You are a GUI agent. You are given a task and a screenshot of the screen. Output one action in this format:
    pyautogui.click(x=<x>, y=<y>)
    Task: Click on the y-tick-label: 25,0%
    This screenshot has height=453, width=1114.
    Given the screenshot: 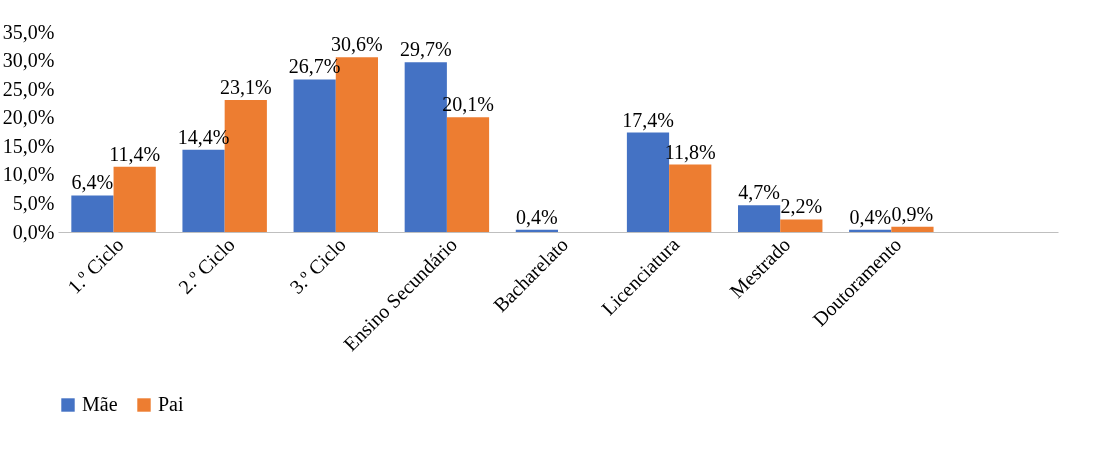 What is the action you would take?
    pyautogui.click(x=28, y=88)
    